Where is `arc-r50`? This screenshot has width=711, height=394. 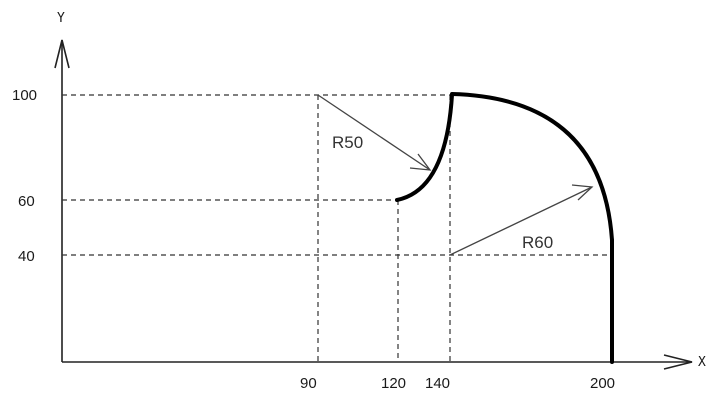 arc-r50 is located at coordinates (424, 147).